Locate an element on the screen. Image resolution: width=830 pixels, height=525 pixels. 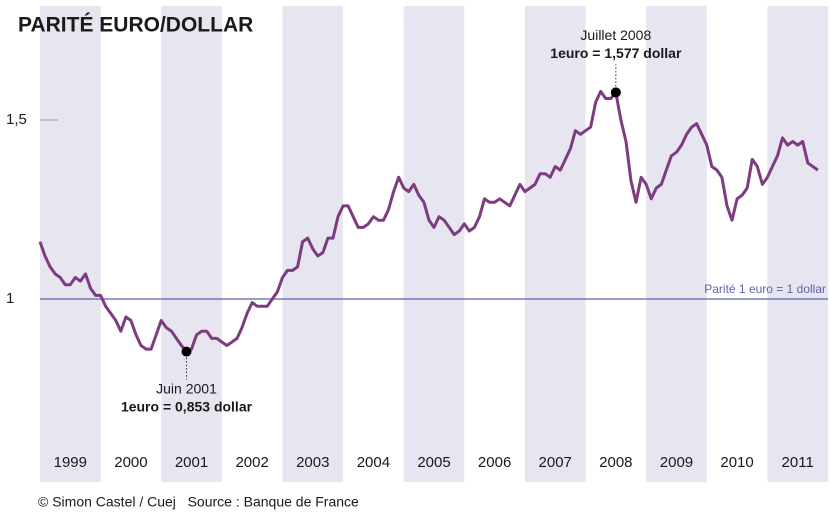
x-tick-label: 2001 is located at coordinates (191, 462).